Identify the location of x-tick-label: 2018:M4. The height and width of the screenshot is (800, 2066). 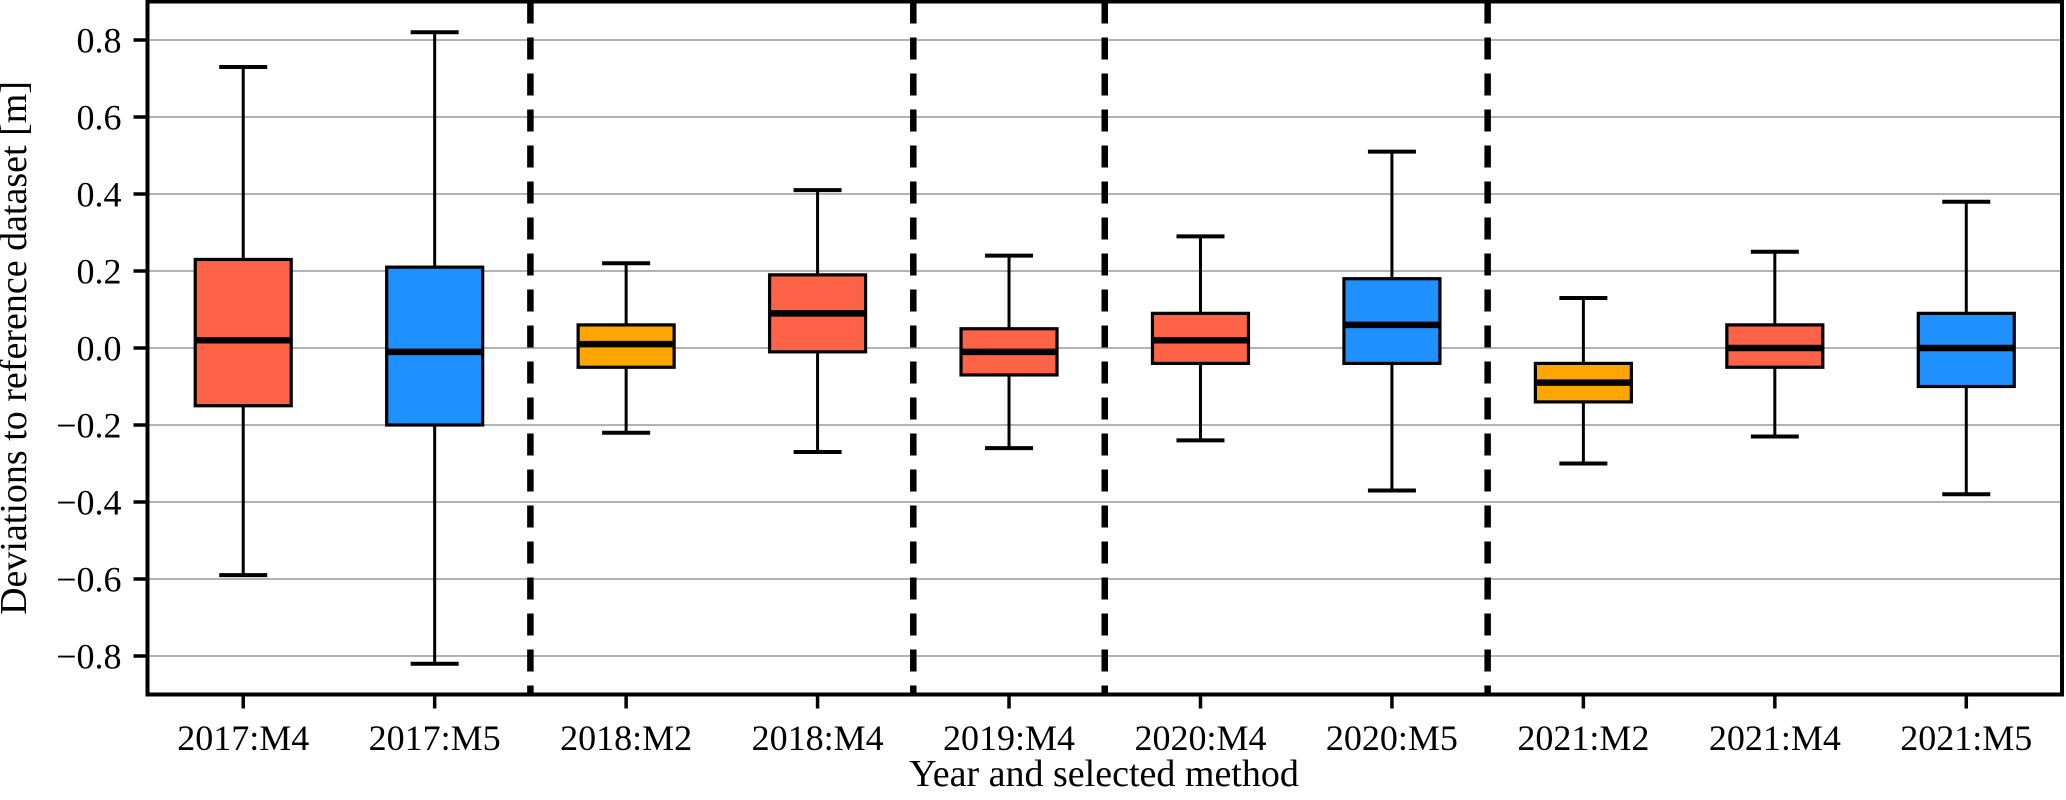
(818, 738).